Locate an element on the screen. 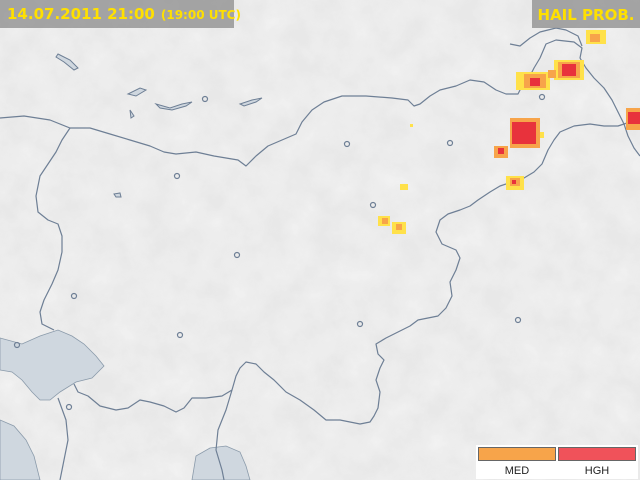  product-title: HAIL PROB. is located at coordinates (586, 14).